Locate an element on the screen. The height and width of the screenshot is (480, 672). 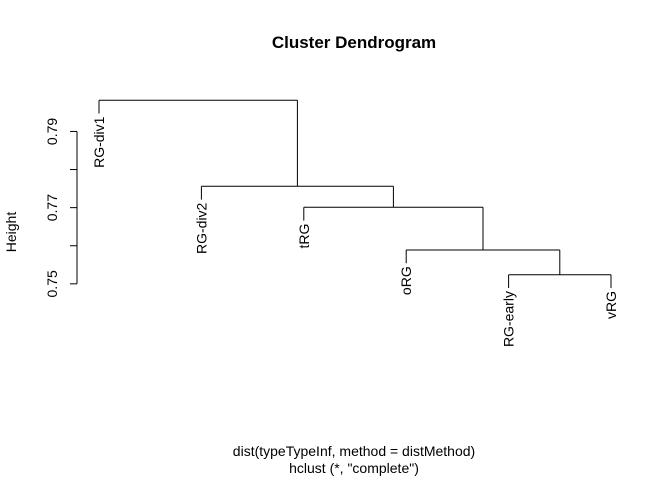
chart-title: Cluster Dendrogram is located at coordinates (354, 42).